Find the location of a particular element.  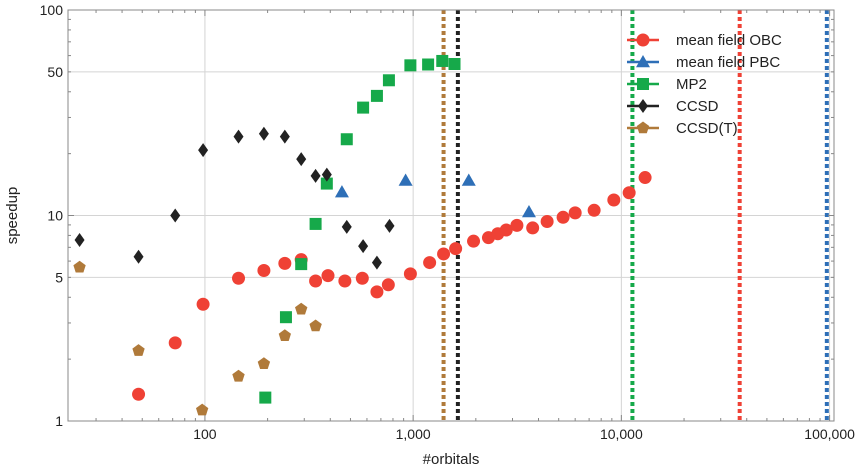

y-axis-label: speedup is located at coordinates (12, 216).